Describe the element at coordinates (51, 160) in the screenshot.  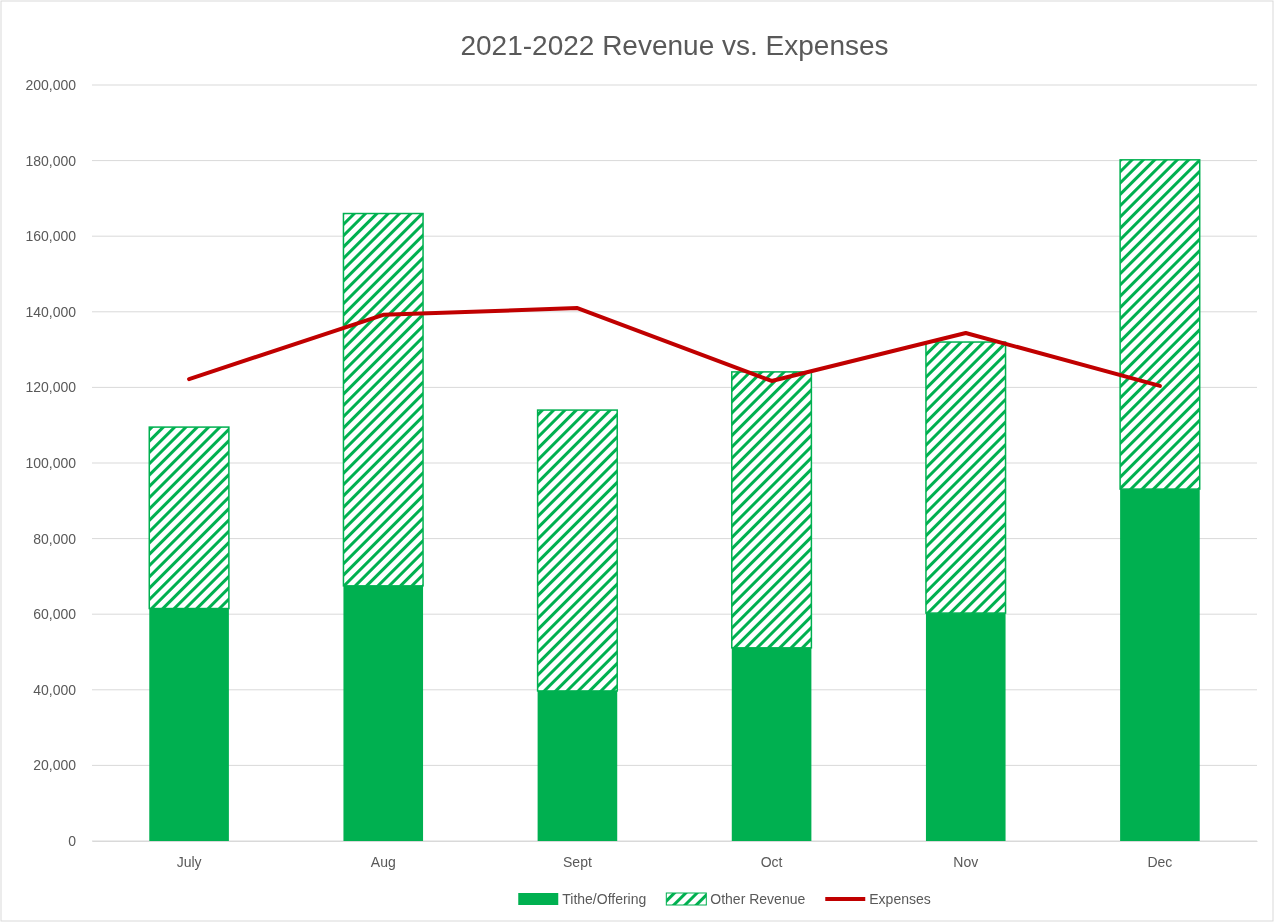
I see `y-tick-label: 180,000` at that location.